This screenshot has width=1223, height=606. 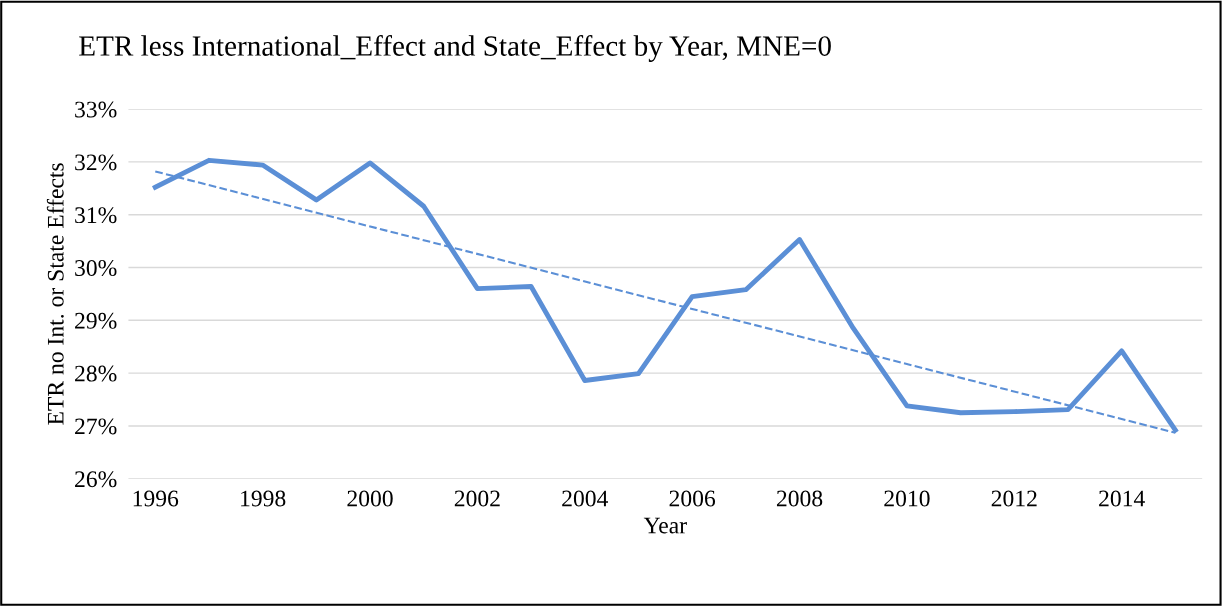 I want to click on x-tick-label: 1996, so click(x=156, y=498).